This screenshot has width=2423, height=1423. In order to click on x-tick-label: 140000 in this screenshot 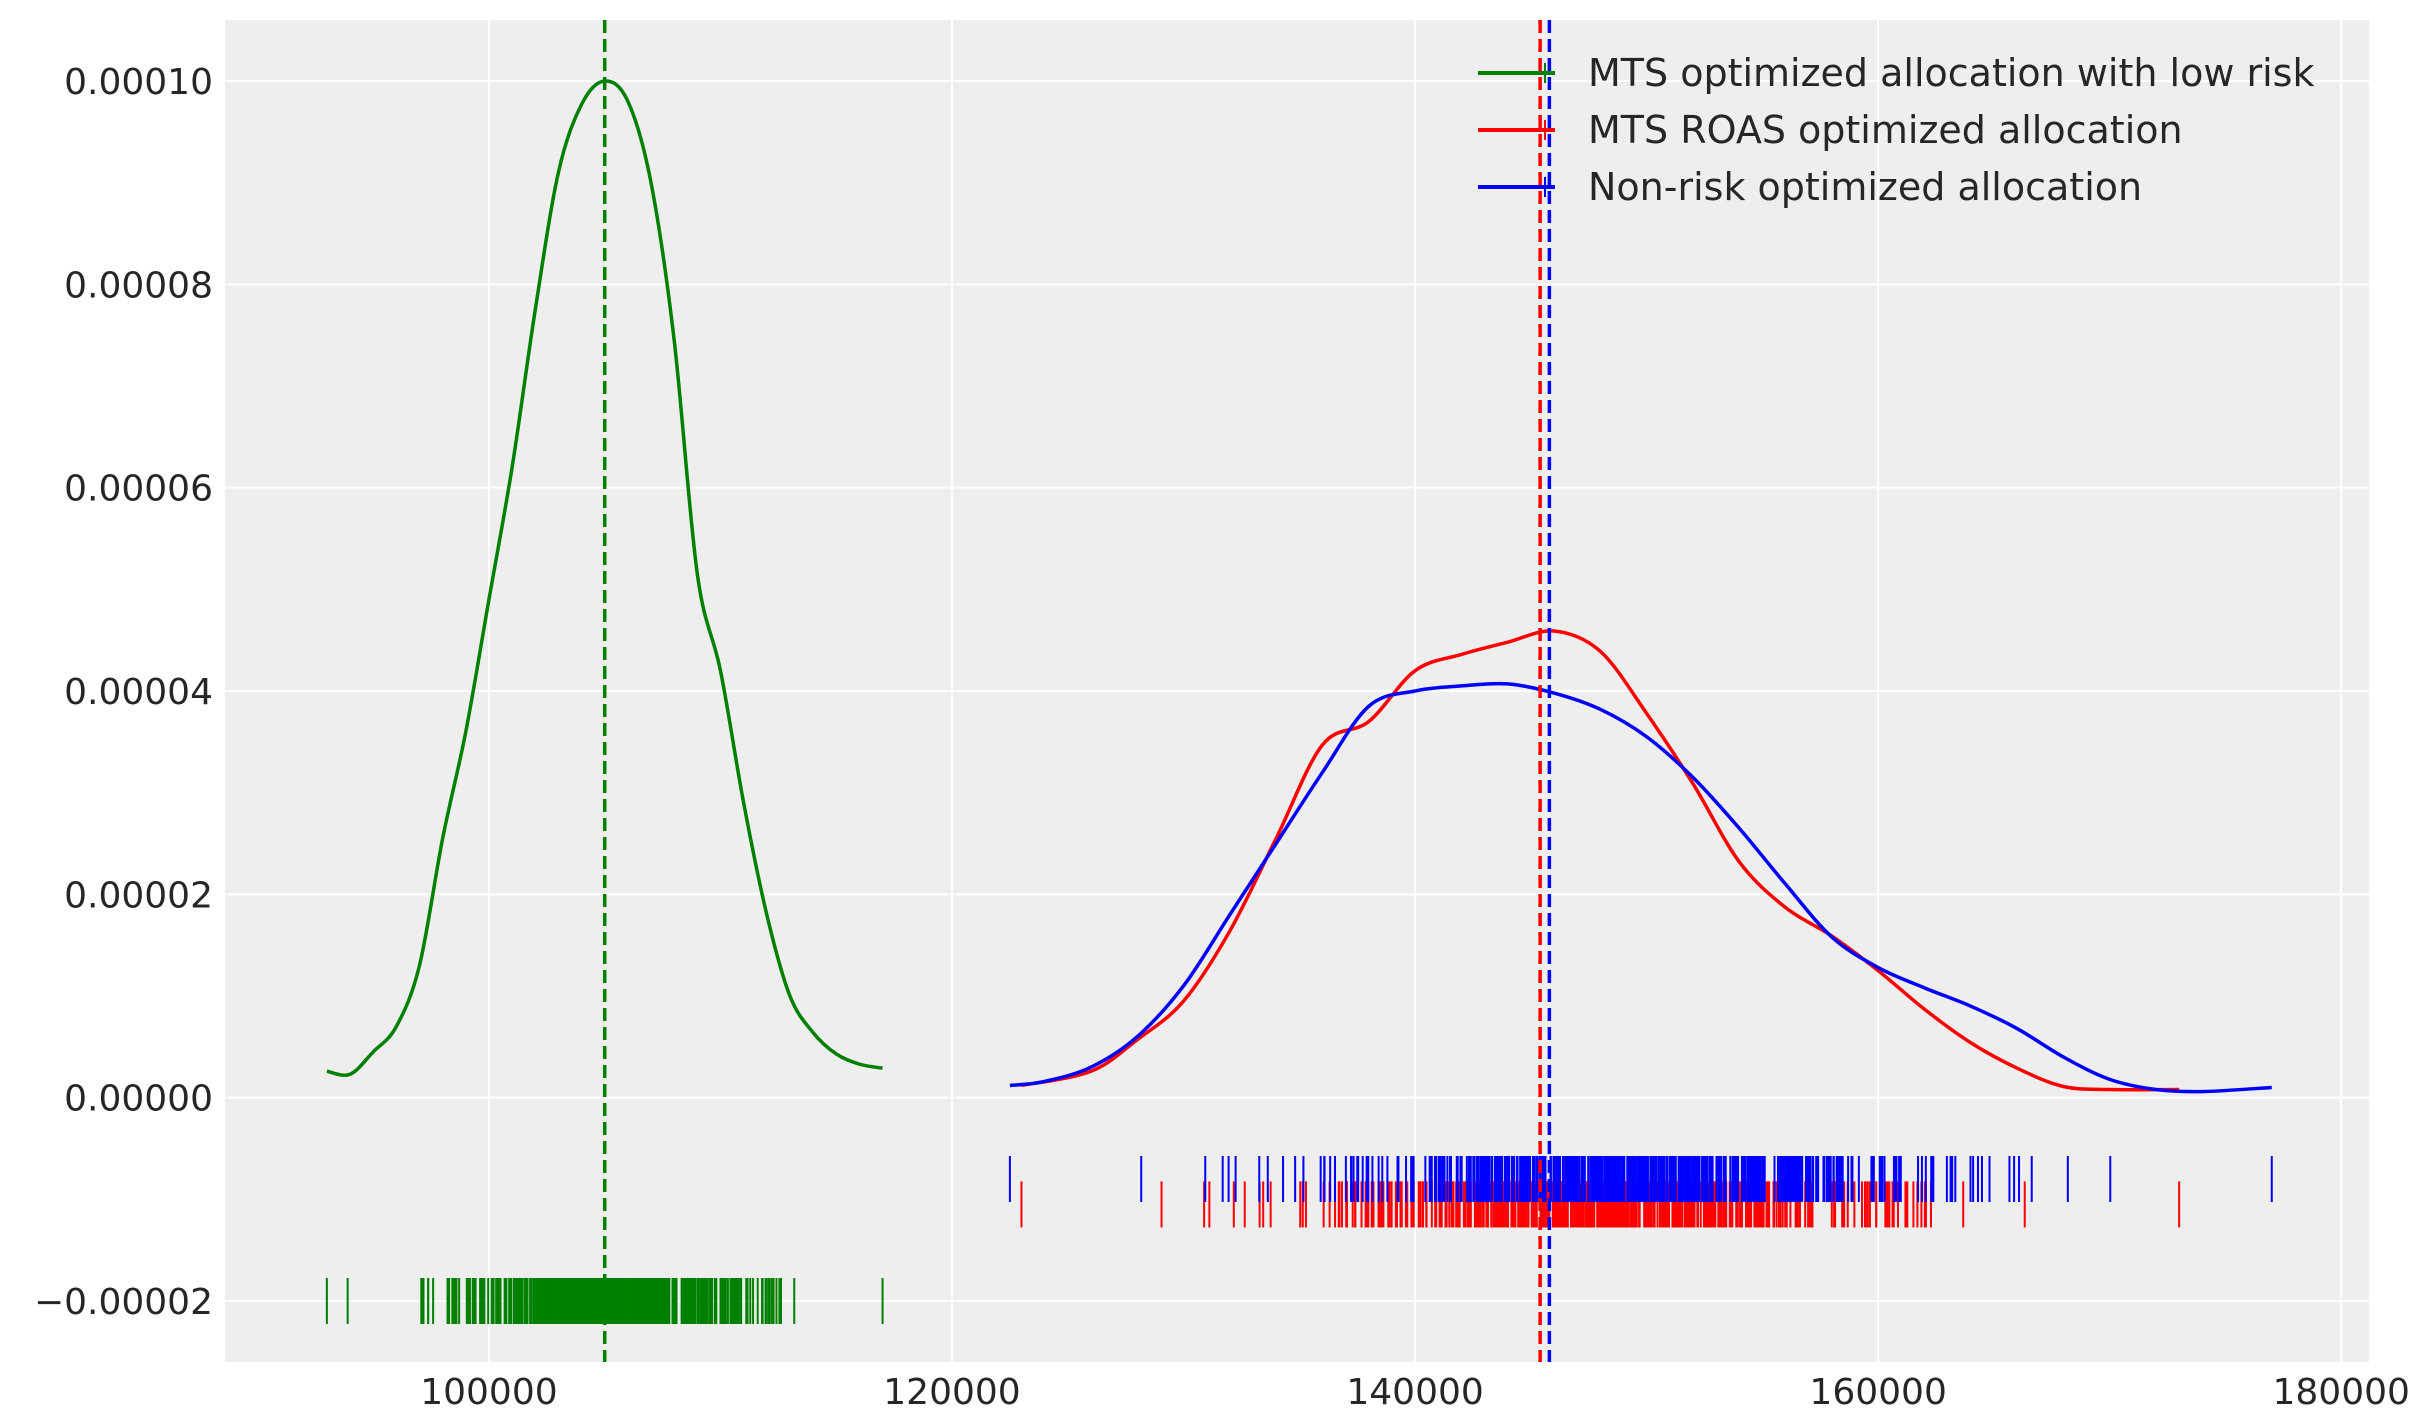, I will do `click(1414, 1392)`.